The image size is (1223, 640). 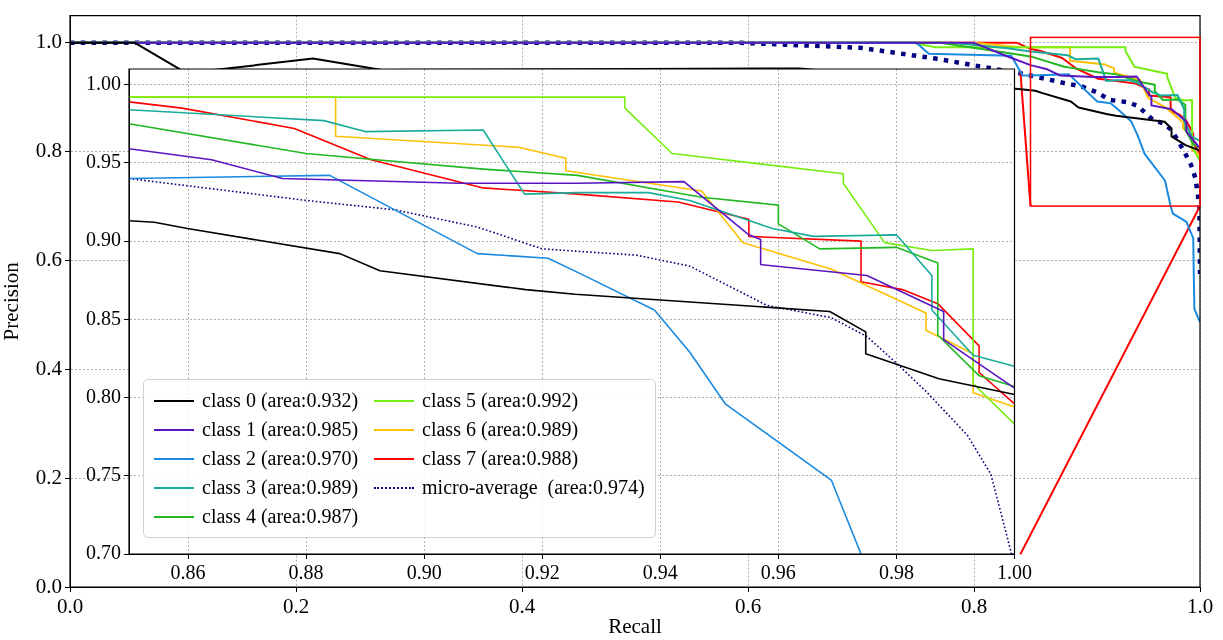 What do you see at coordinates (280, 459) in the screenshot?
I see `legend-label: class 2 (area:0.970)` at bounding box center [280, 459].